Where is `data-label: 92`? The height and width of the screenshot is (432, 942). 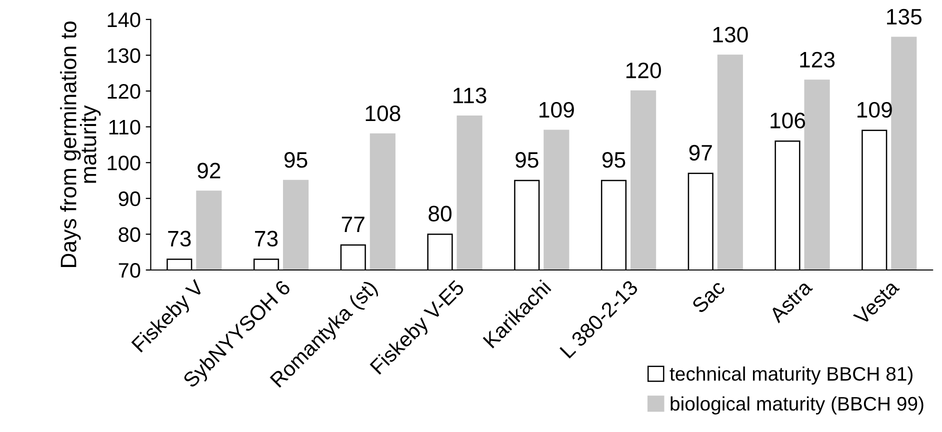
data-label: 92 is located at coordinates (209, 170).